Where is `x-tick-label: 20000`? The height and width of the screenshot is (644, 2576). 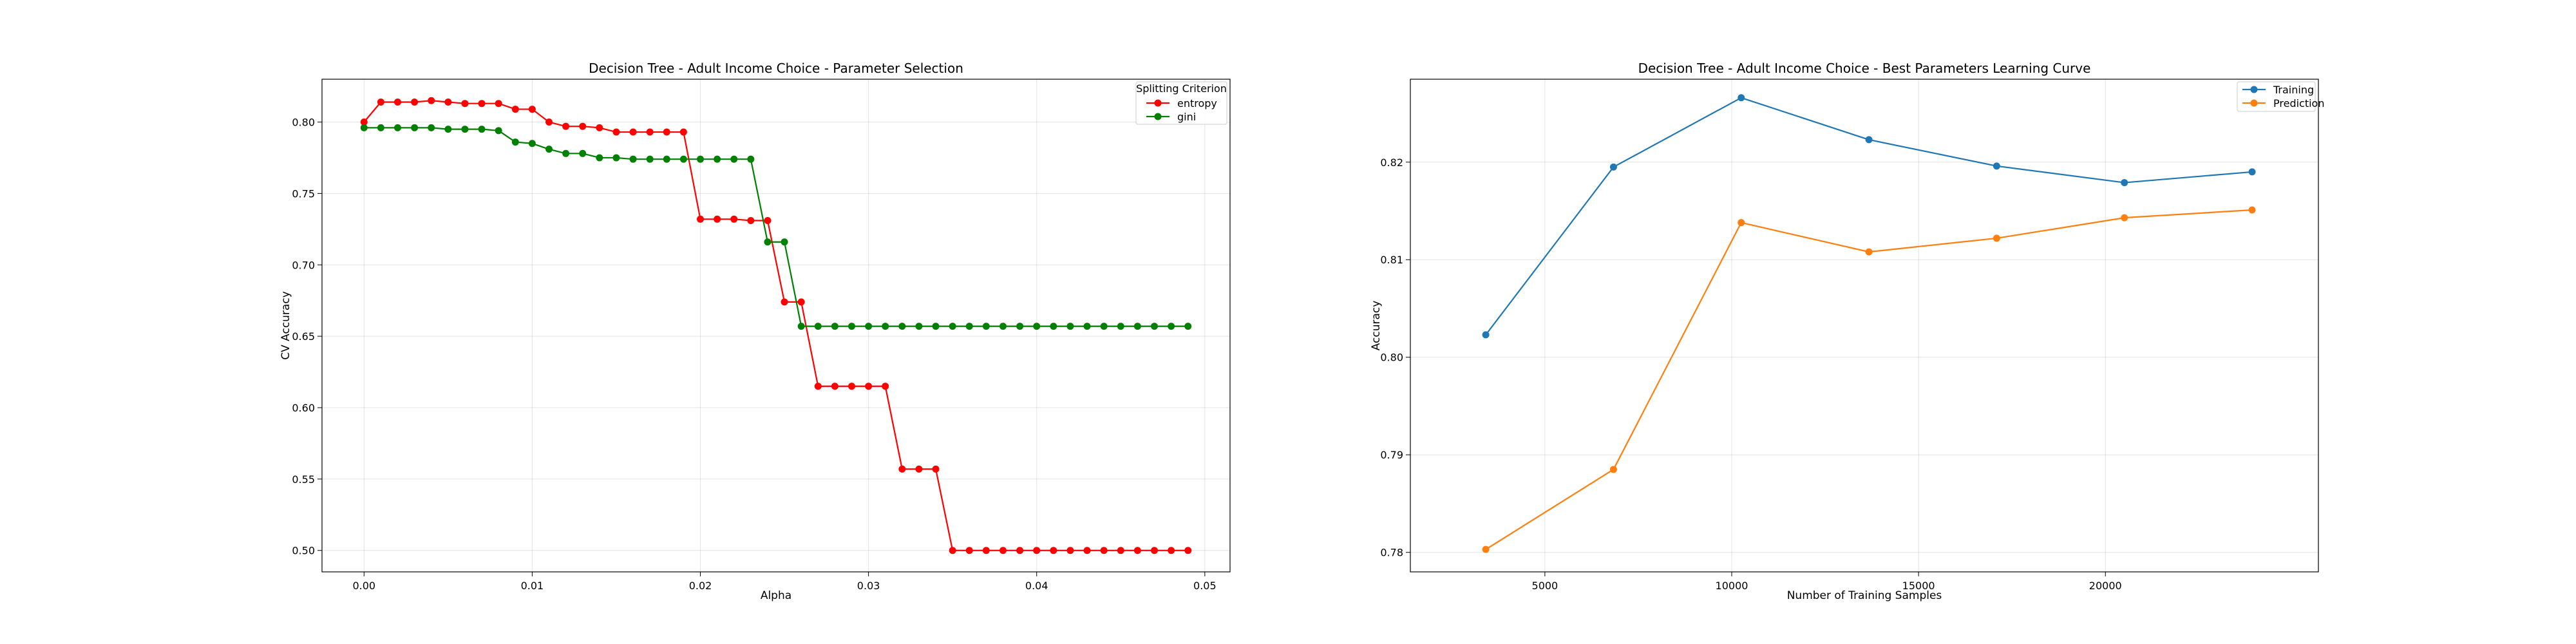
x-tick-label: 20000 is located at coordinates (2105, 586).